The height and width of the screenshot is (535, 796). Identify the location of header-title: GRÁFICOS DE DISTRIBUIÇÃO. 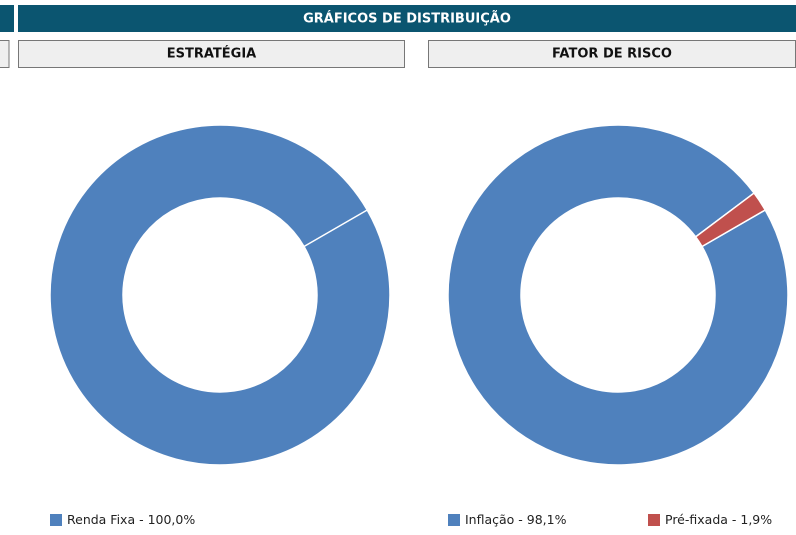
(407, 19).